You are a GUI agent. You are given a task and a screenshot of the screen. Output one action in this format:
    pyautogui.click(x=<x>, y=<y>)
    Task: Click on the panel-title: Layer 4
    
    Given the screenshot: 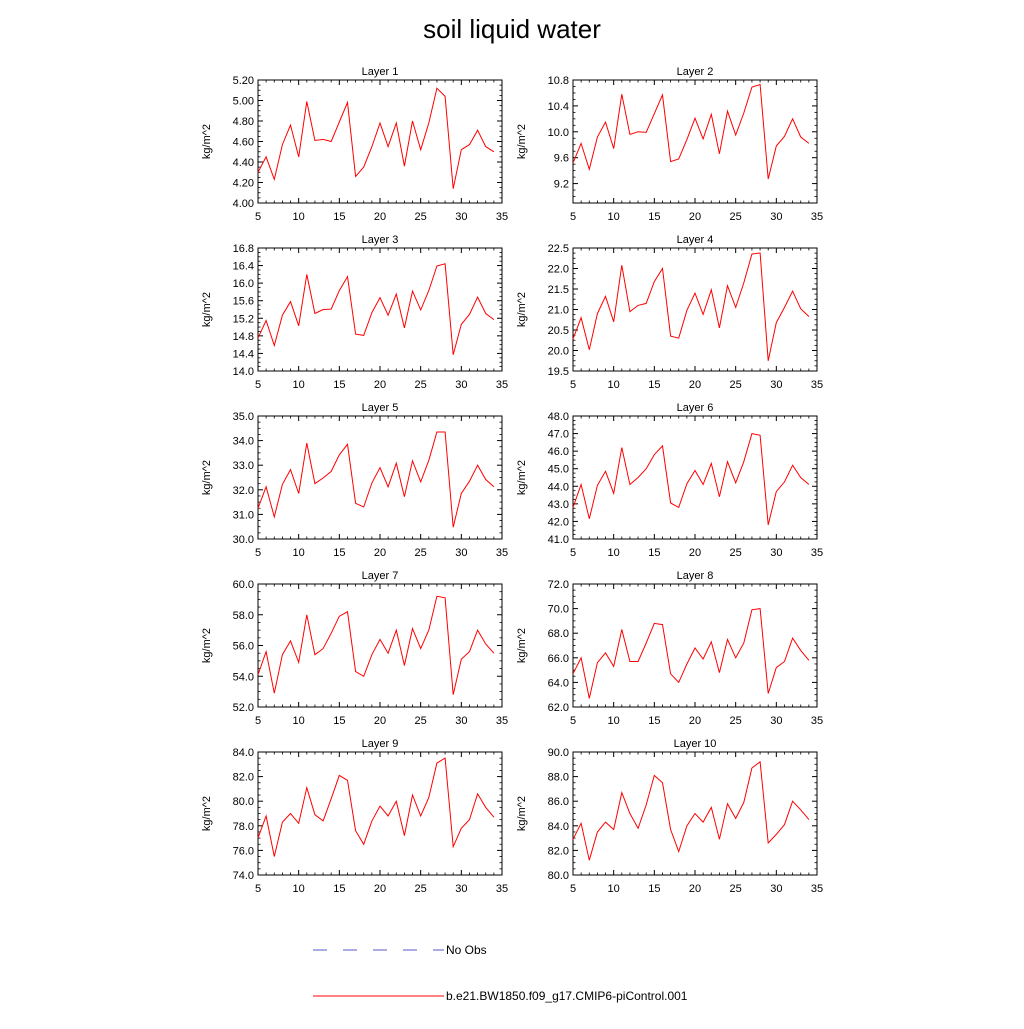 What is the action you would take?
    pyautogui.click(x=695, y=240)
    